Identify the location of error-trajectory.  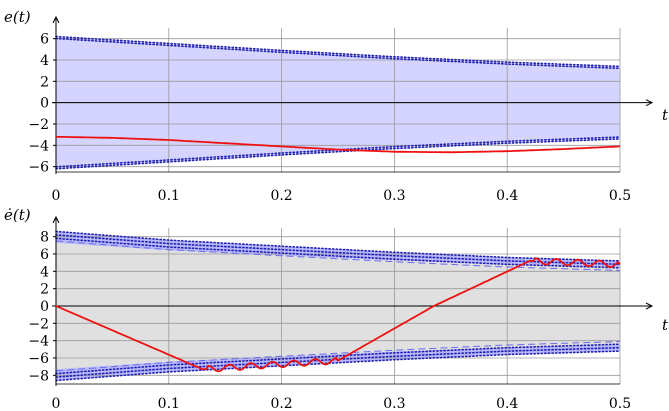
(338, 144).